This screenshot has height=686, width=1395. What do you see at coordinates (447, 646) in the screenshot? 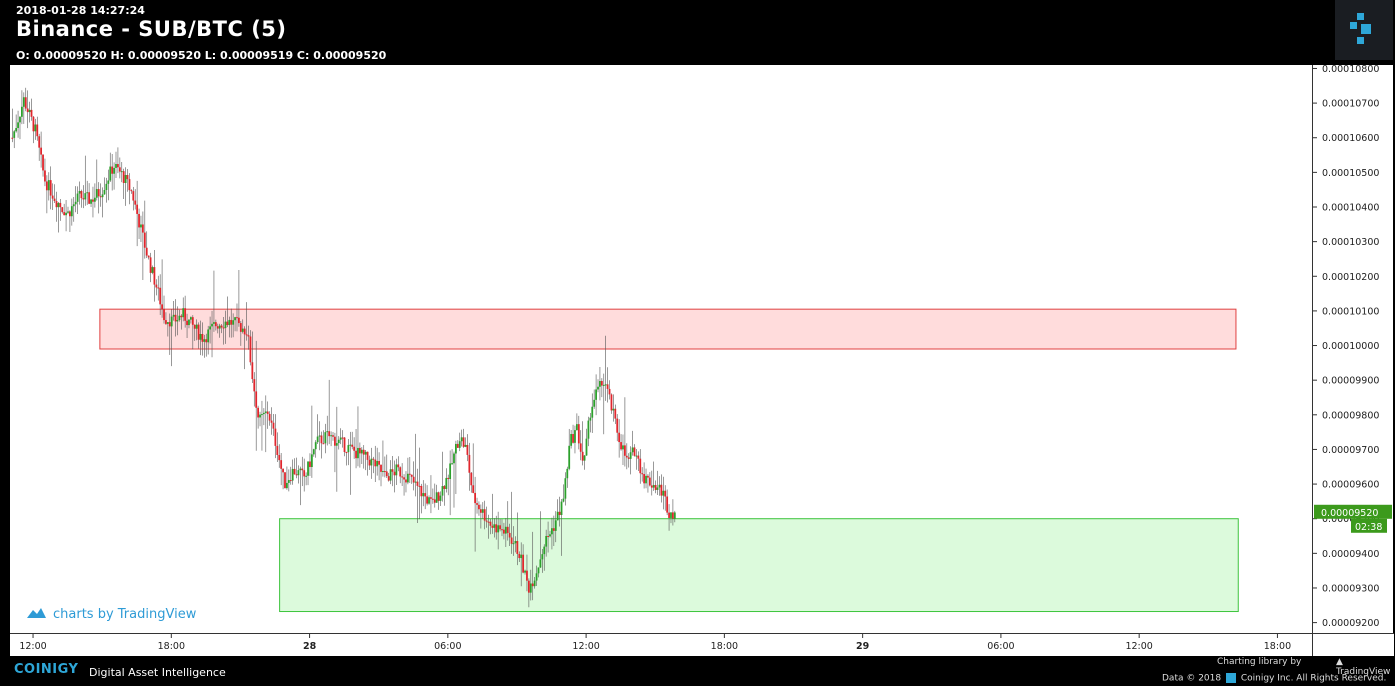
I see `x-tick-label-3: 06:00` at bounding box center [447, 646].